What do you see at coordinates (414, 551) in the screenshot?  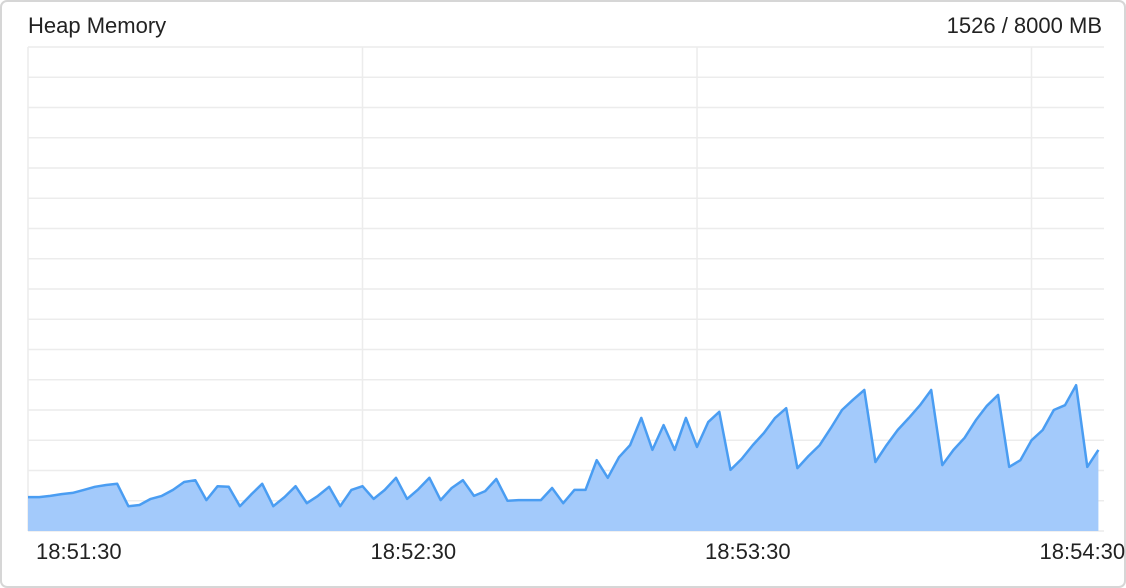 I see `x-tick-label: 18:52:30` at bounding box center [414, 551].